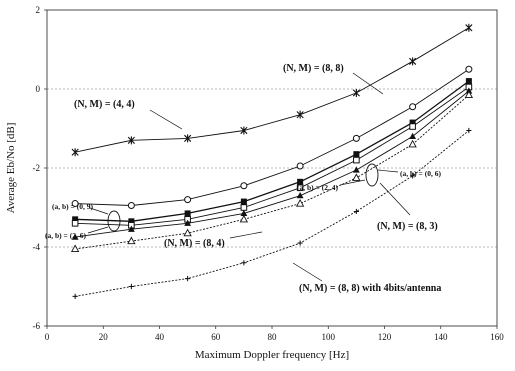  Describe the element at coordinates (441, 337) in the screenshot. I see `x-tick-label-7: 140` at that location.